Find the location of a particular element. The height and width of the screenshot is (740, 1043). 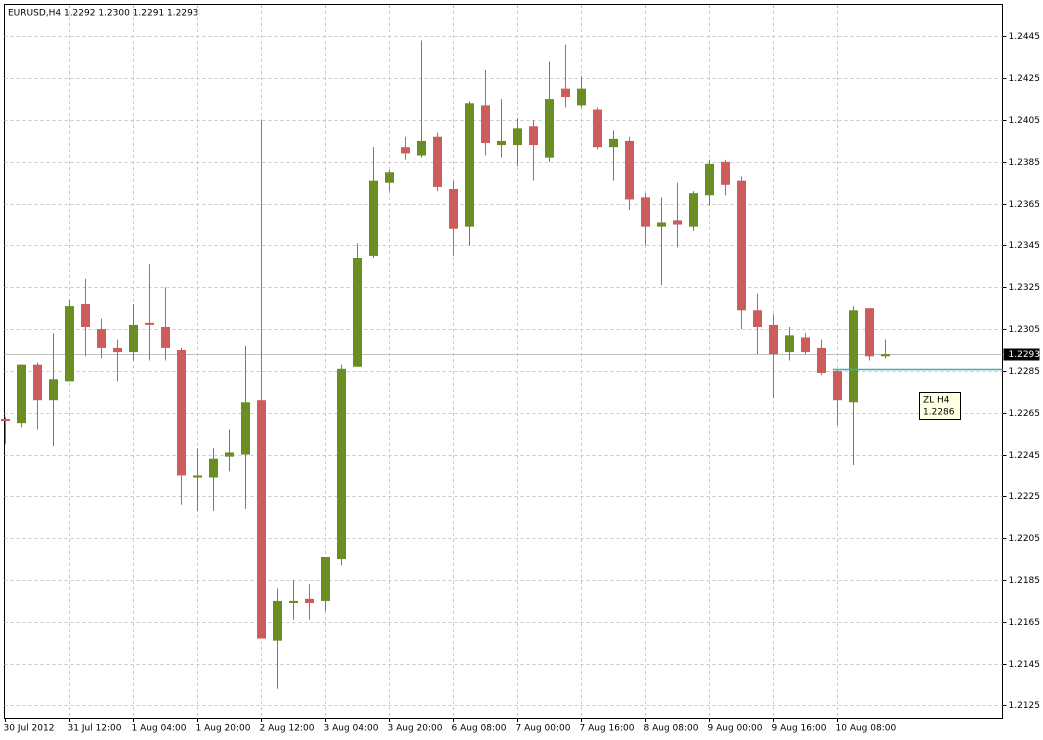

x-tick-label: 1 Aug 04:00 is located at coordinates (159, 729).